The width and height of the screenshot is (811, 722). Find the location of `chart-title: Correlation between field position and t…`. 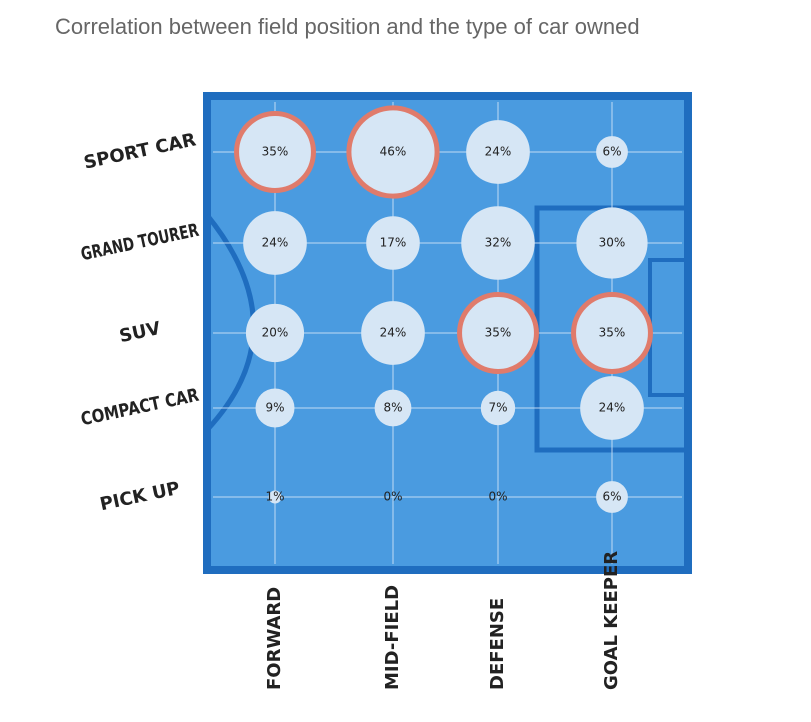

chart-title: Correlation between field position and t… is located at coordinates (347, 26).